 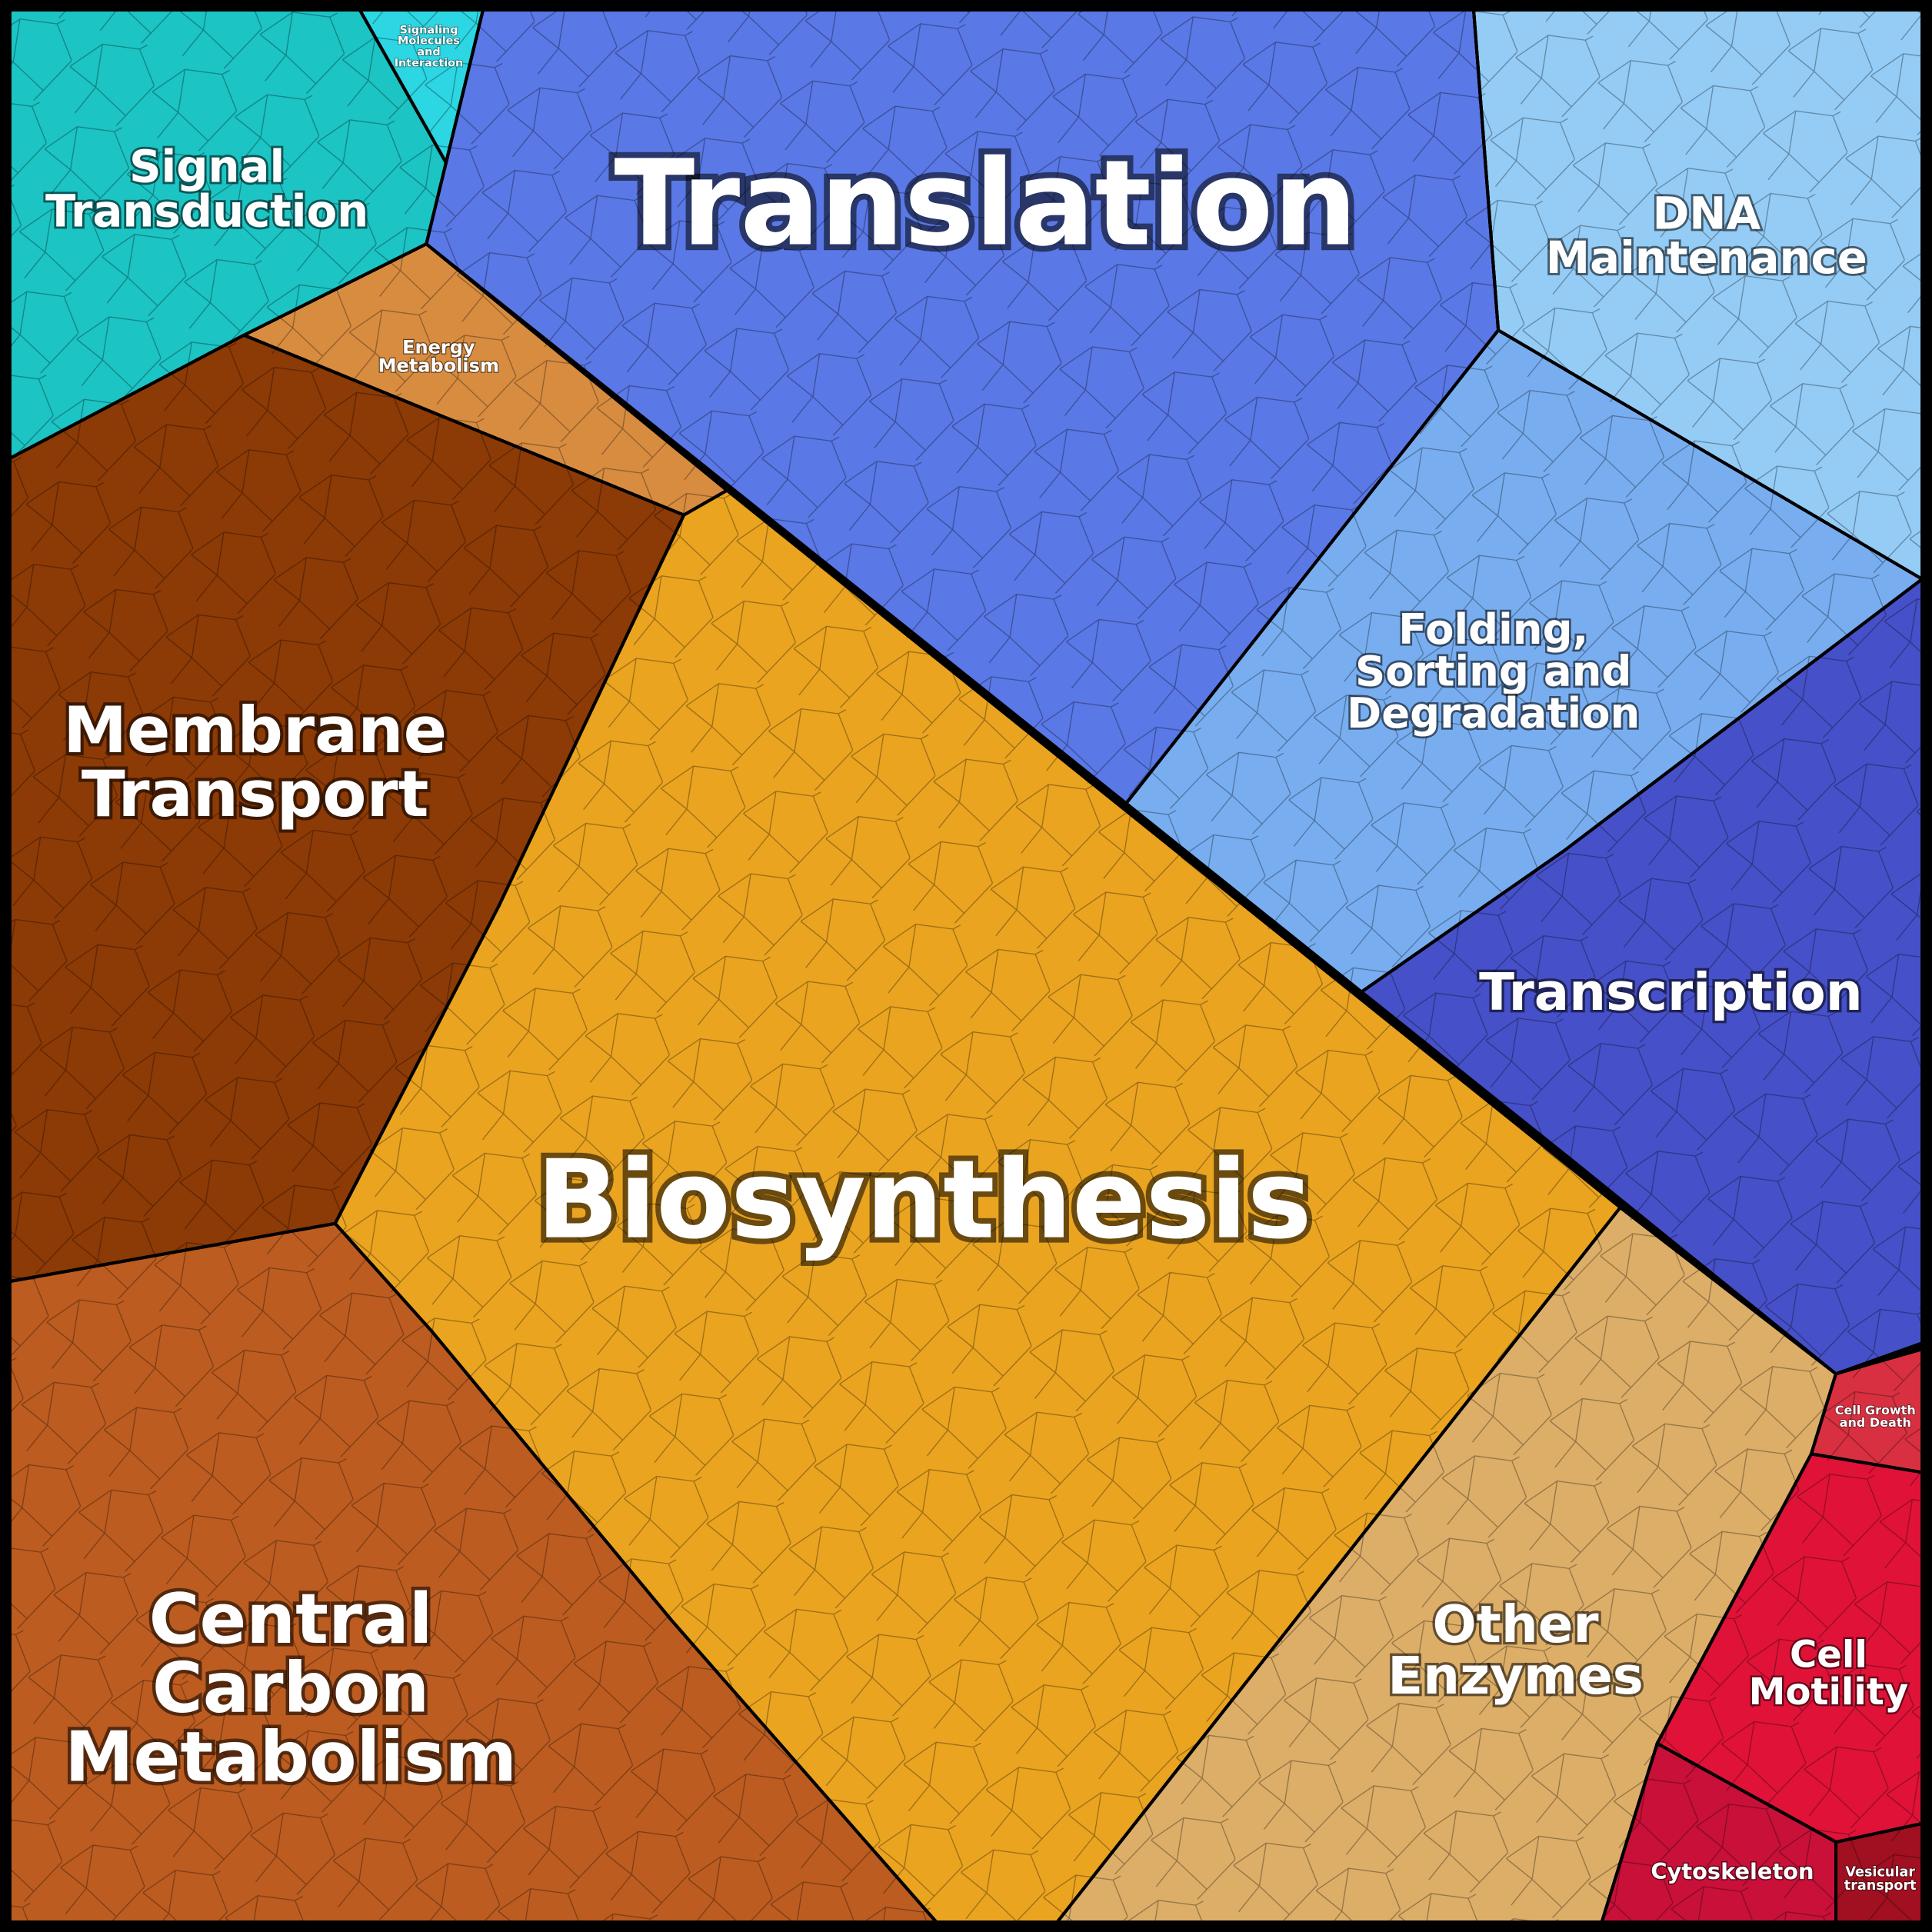 I want to click on region-label: Enzymes, so click(x=1515, y=1676).